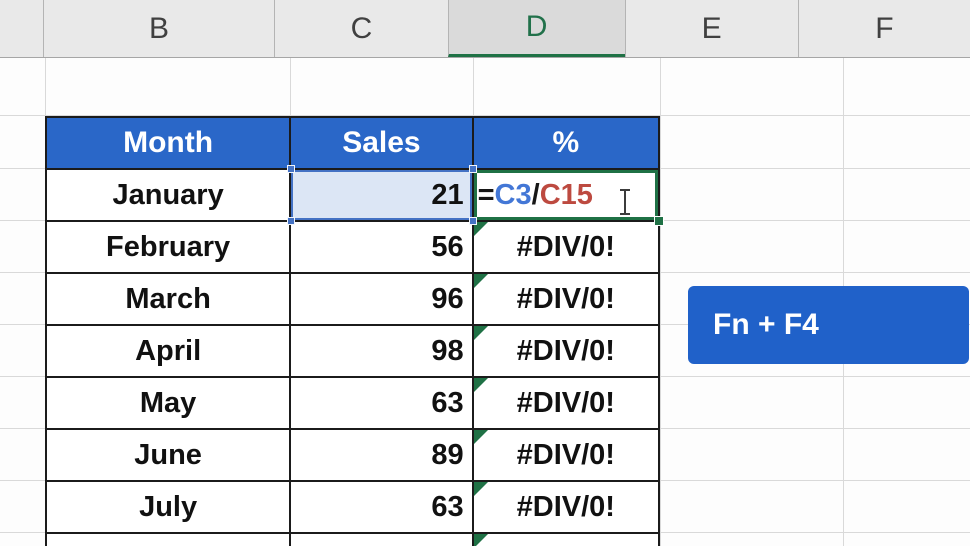 The width and height of the screenshot is (970, 546). I want to click on formula-ref-c15: C15, so click(566, 194).